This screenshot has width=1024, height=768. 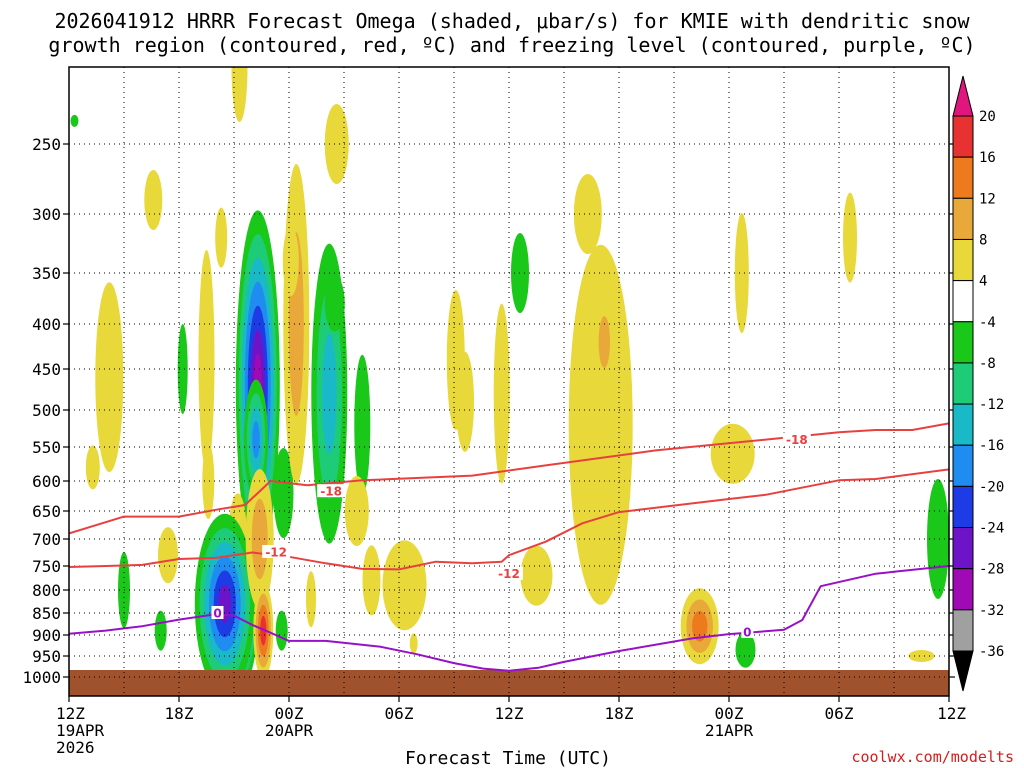 What do you see at coordinates (80, 730) in the screenshot?
I see `x-tick-date: 19APR` at bounding box center [80, 730].